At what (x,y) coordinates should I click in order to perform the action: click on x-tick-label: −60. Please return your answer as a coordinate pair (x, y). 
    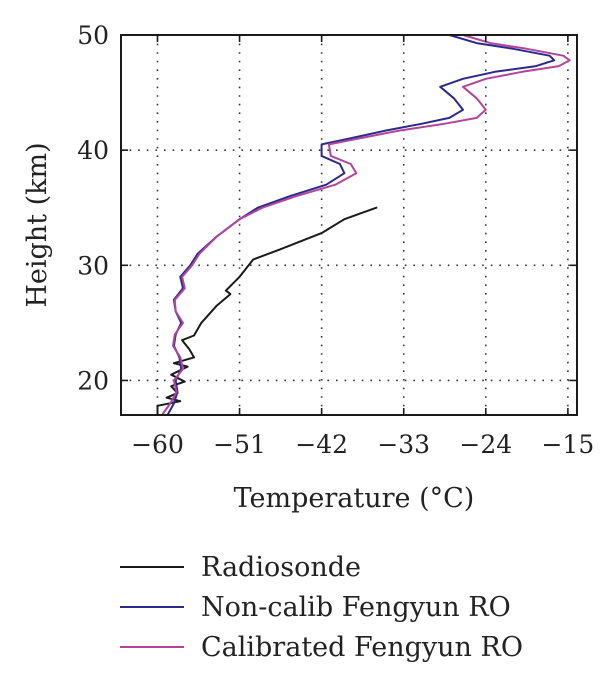
    Looking at the image, I should click on (157, 444).